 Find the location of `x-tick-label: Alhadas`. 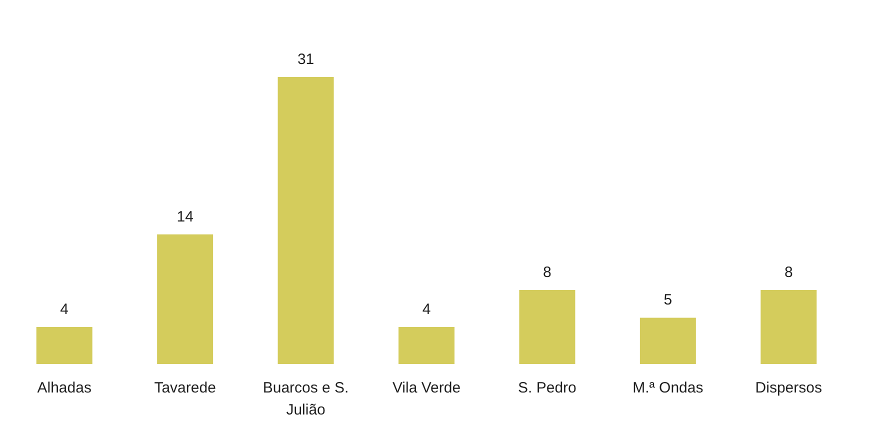

x-tick-label: Alhadas is located at coordinates (64, 388).